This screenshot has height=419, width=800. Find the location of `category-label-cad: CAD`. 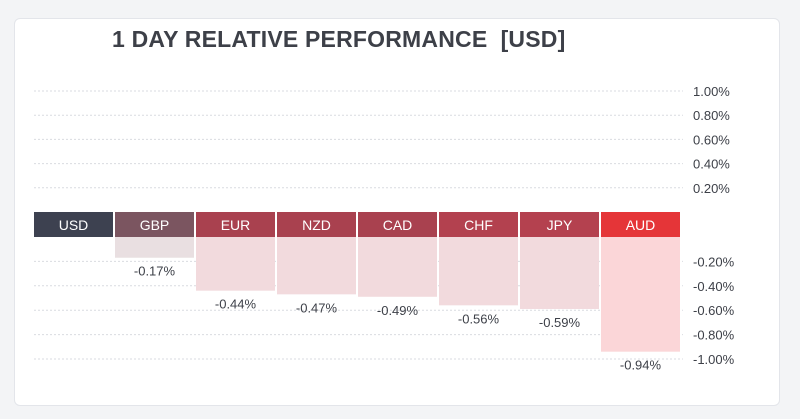

category-label-cad: CAD is located at coordinates (398, 225).